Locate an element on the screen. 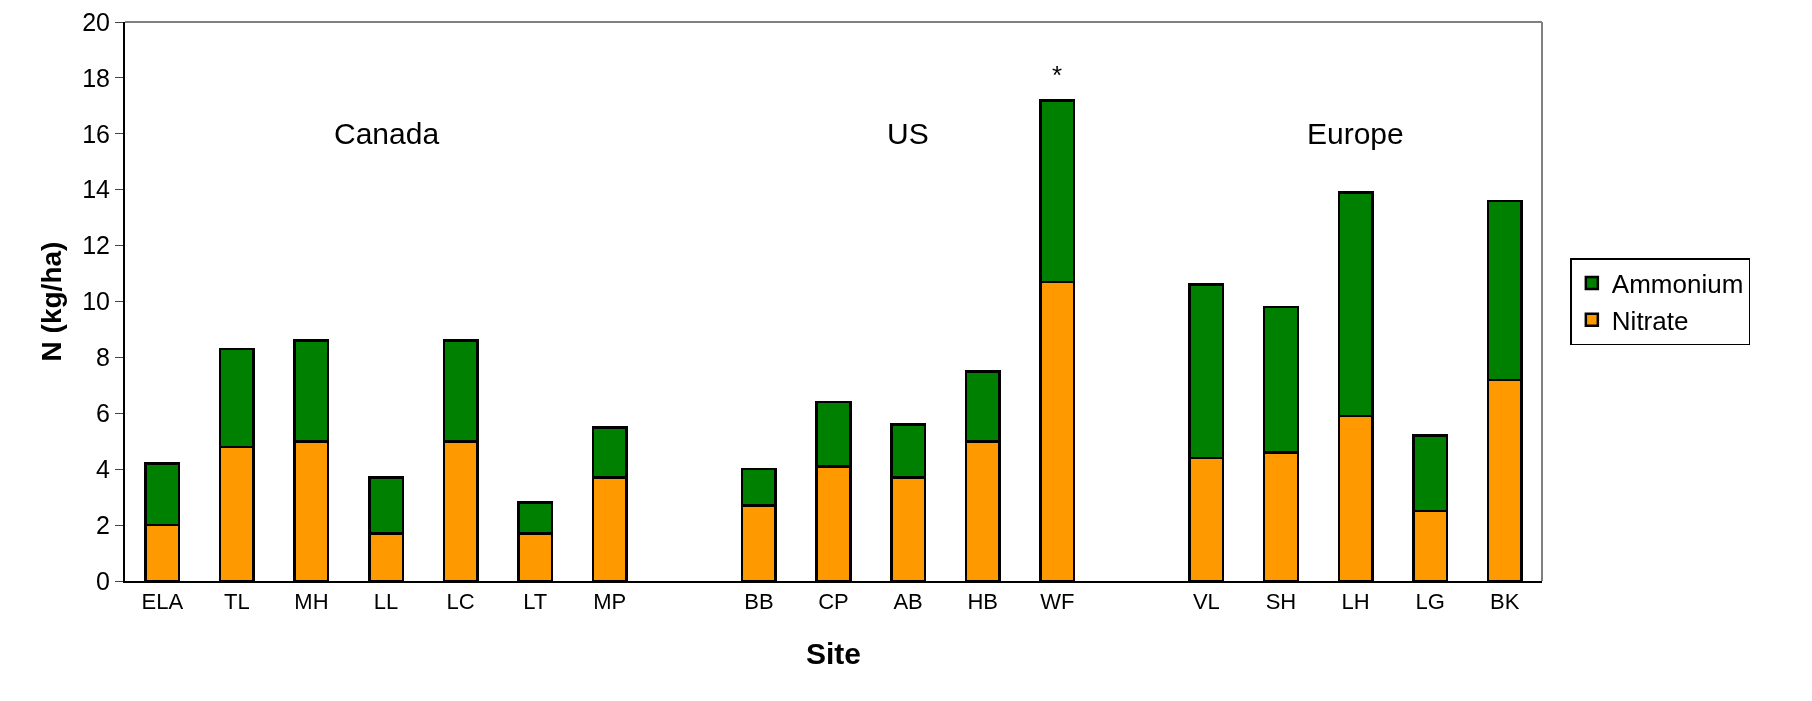  y-tick-label: 6 is located at coordinates (103, 413).